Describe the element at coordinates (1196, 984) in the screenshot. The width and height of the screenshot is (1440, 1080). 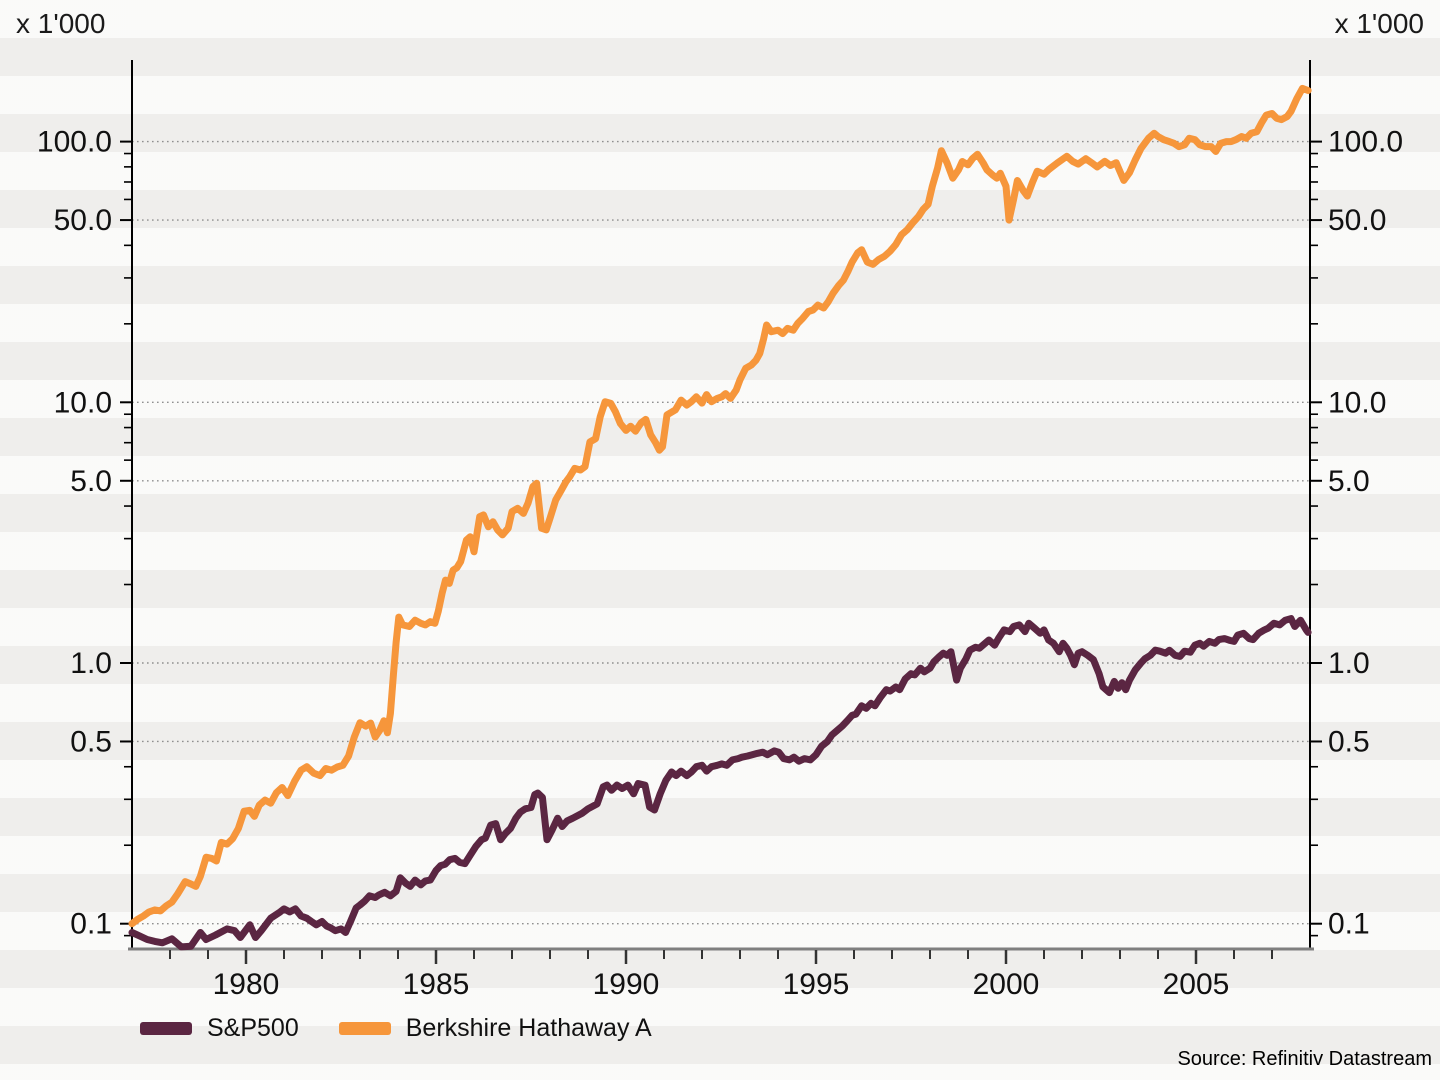
I see `x-tick-label: 2005` at that location.